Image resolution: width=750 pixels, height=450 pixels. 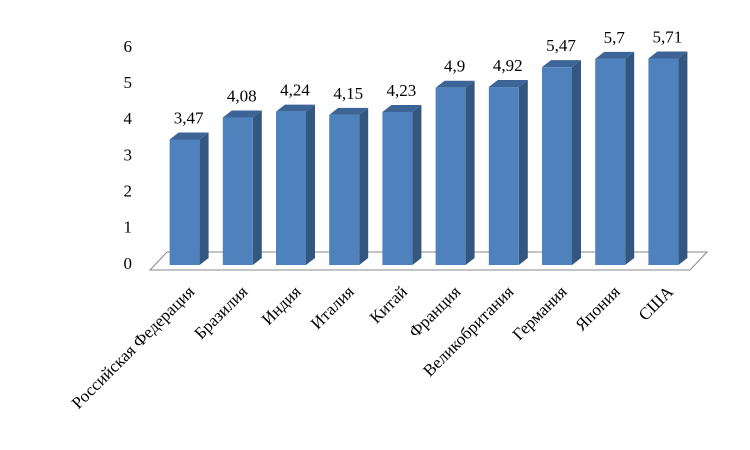 I want to click on x-tick-label: США, so click(x=656, y=303).